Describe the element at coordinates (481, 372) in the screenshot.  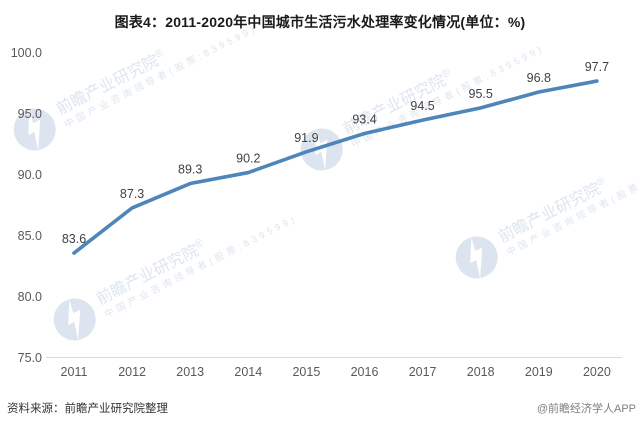
I see `x-axis-label: 2018` at that location.